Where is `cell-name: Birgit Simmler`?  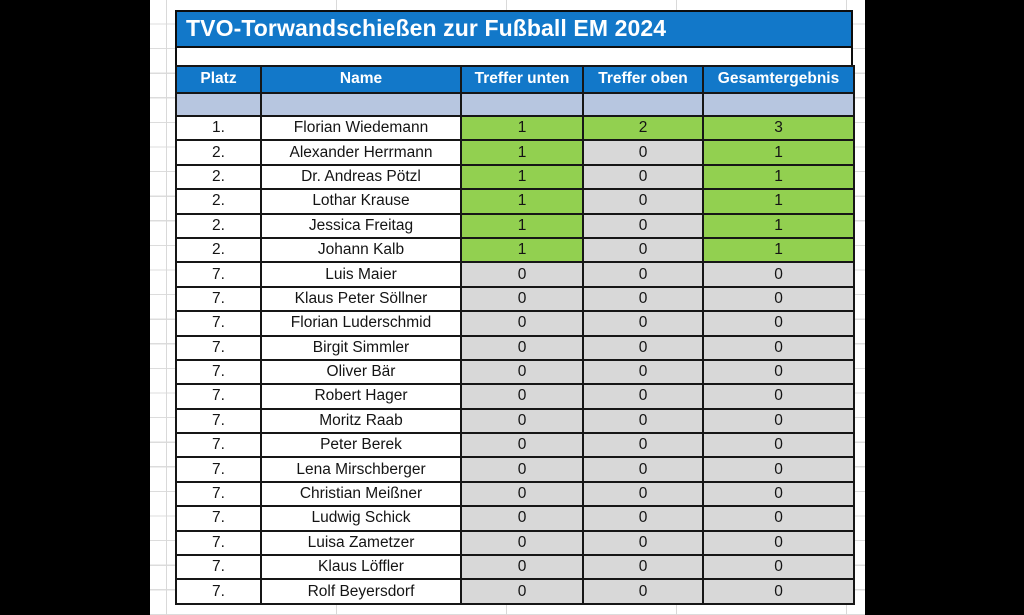
cell-name: Birgit Simmler is located at coordinates (361, 347).